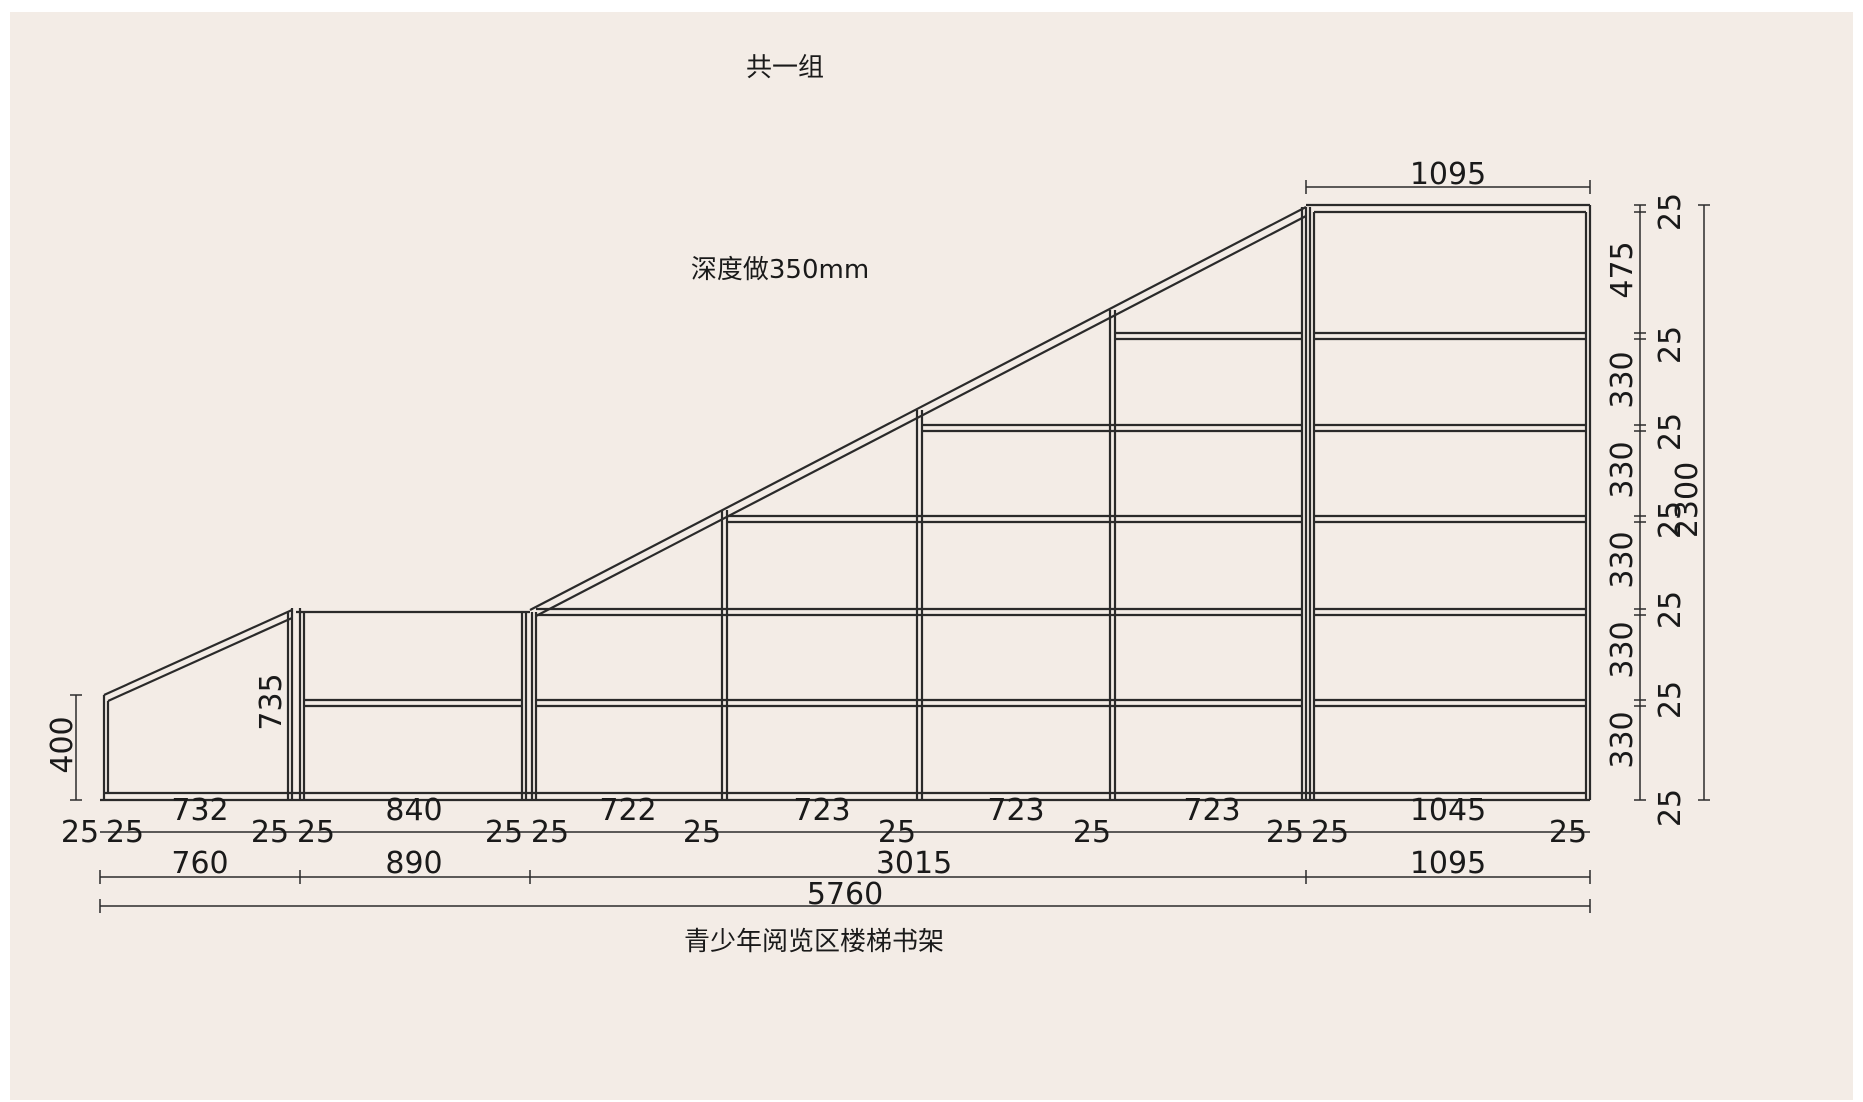  What do you see at coordinates (316, 832) in the screenshot?
I see `row1-label-4: 25` at bounding box center [316, 832].